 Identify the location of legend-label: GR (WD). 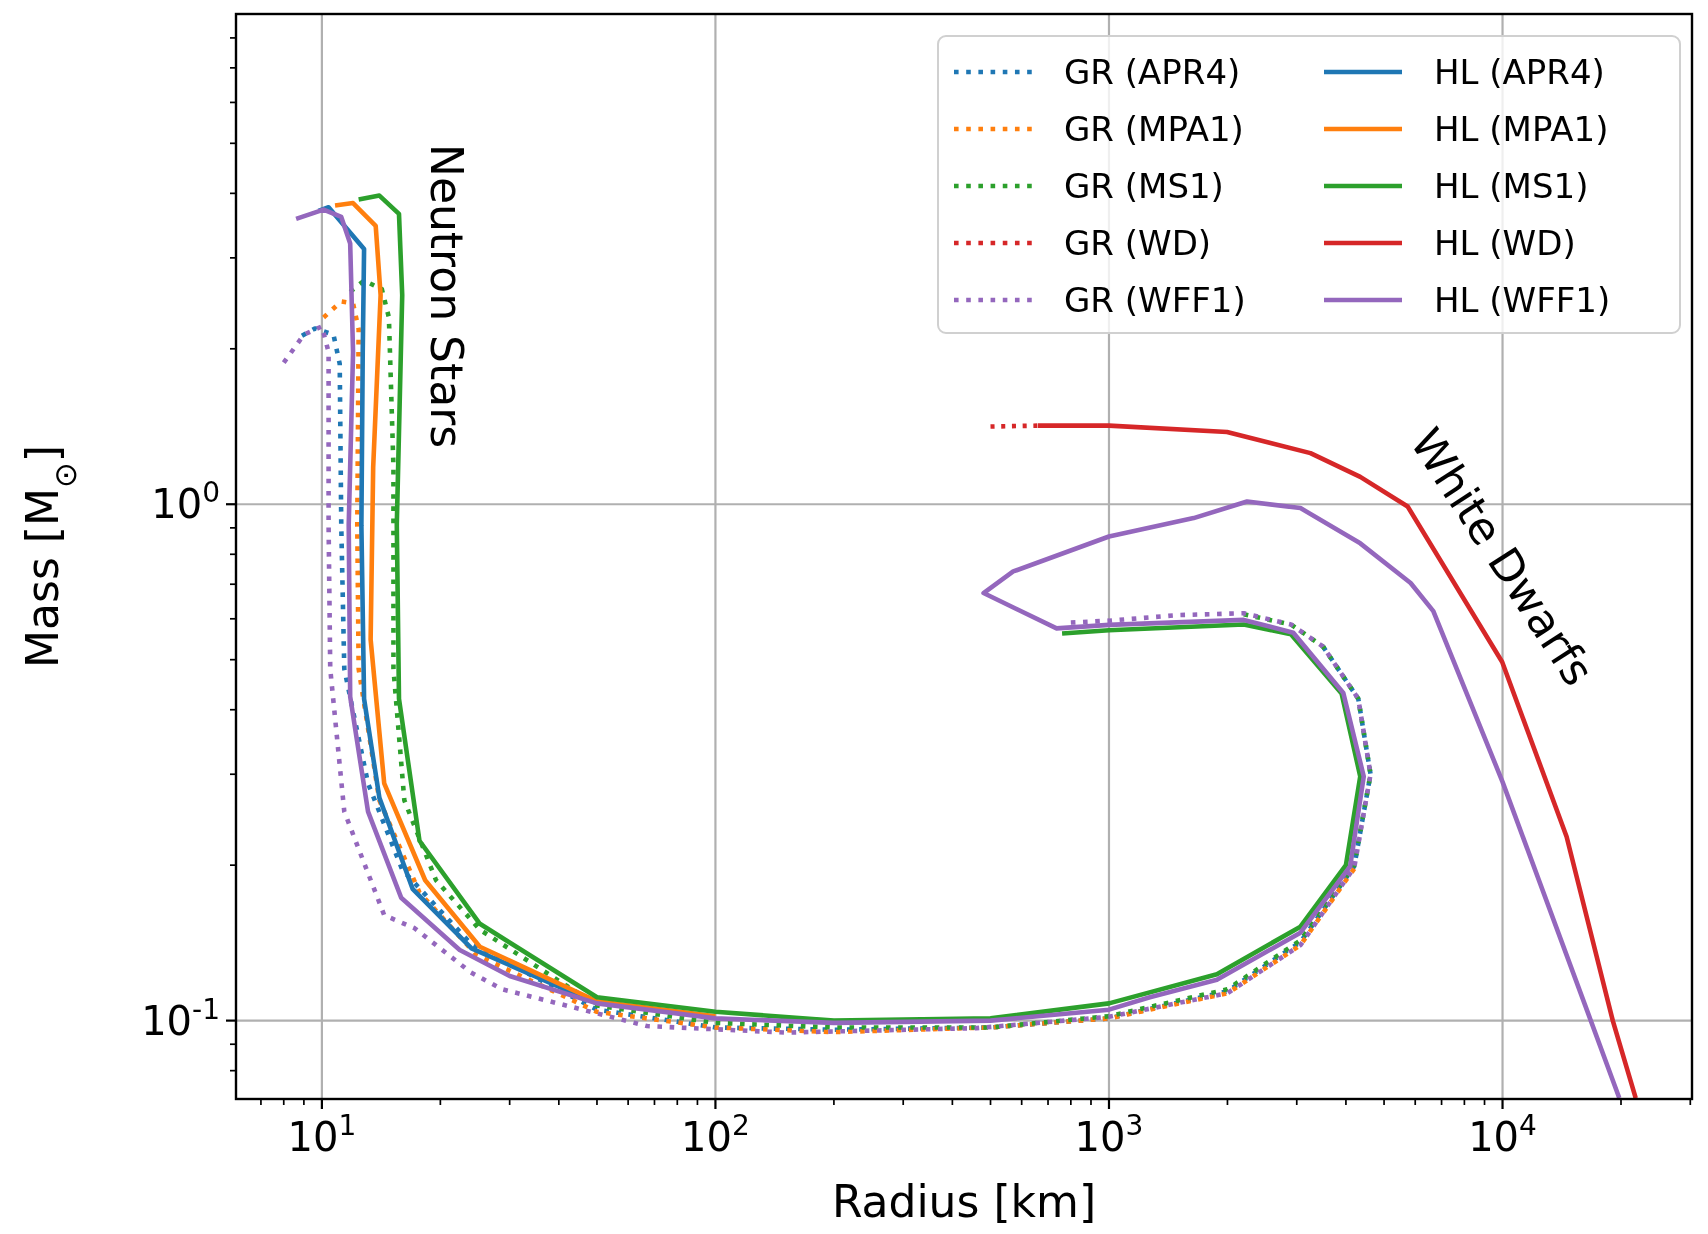
(1138, 243).